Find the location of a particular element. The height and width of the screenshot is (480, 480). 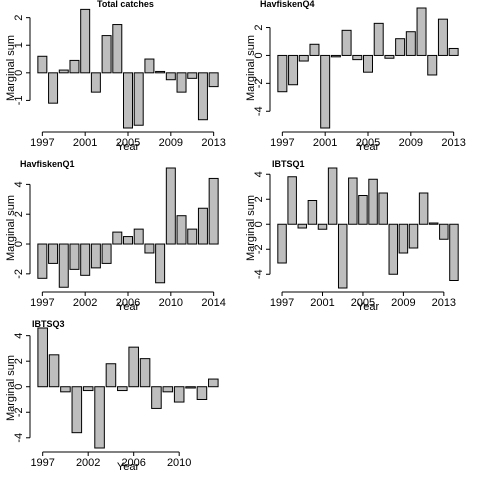

y-tick-label: 1 is located at coordinates (19, 45).